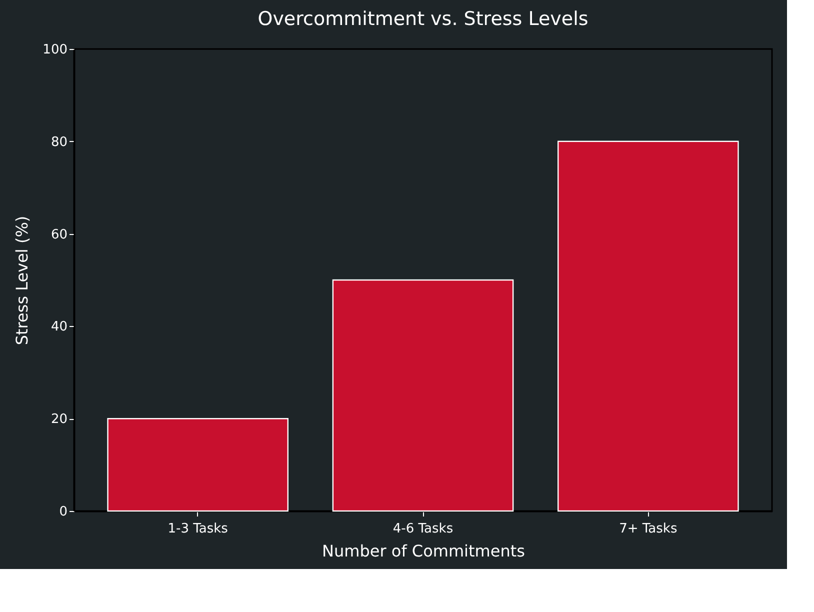  Describe the element at coordinates (59, 234) in the screenshot. I see `y-tick-label: 60` at that location.